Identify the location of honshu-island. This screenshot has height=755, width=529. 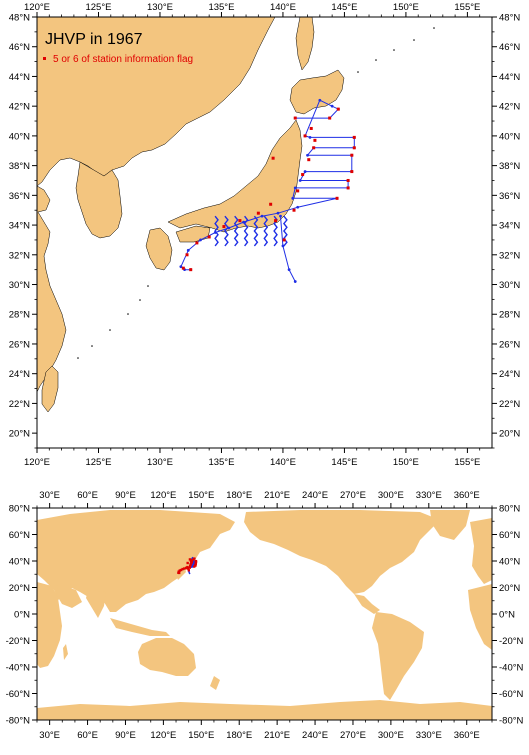
(235, 176).